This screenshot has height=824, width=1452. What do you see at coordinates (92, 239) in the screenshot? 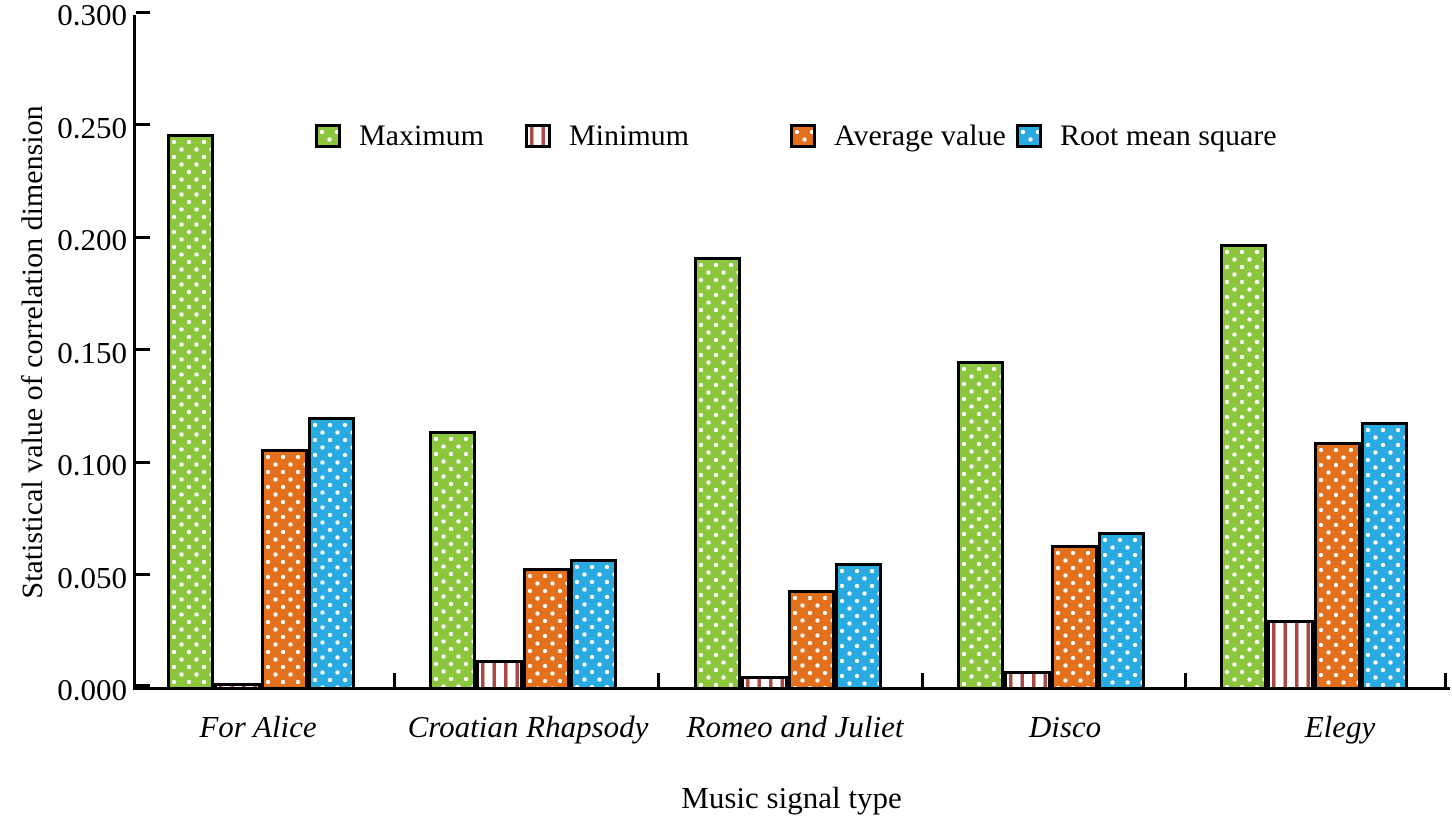
I see `y-tick-label: 0.200` at bounding box center [92, 239].